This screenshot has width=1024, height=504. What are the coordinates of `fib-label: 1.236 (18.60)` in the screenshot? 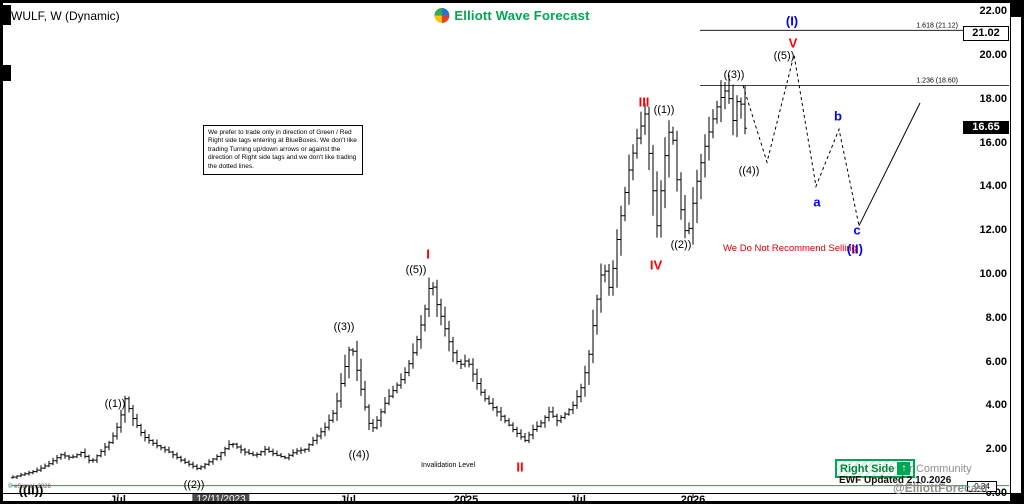 It's located at (937, 81).